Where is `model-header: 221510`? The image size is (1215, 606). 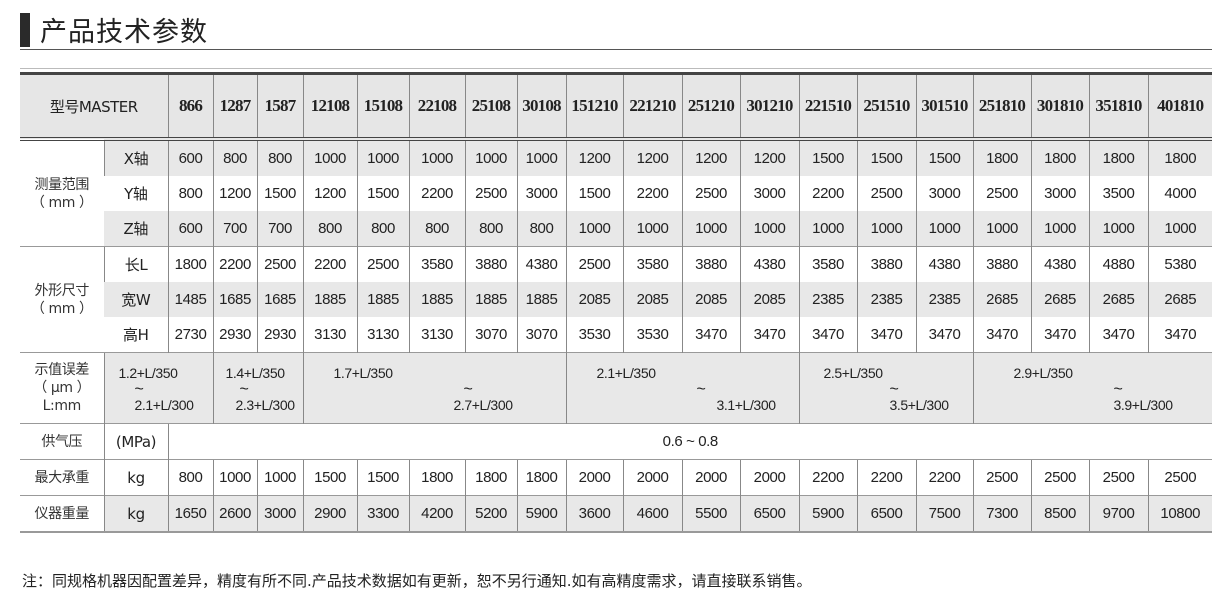
model-header: 221510 is located at coordinates (828, 106).